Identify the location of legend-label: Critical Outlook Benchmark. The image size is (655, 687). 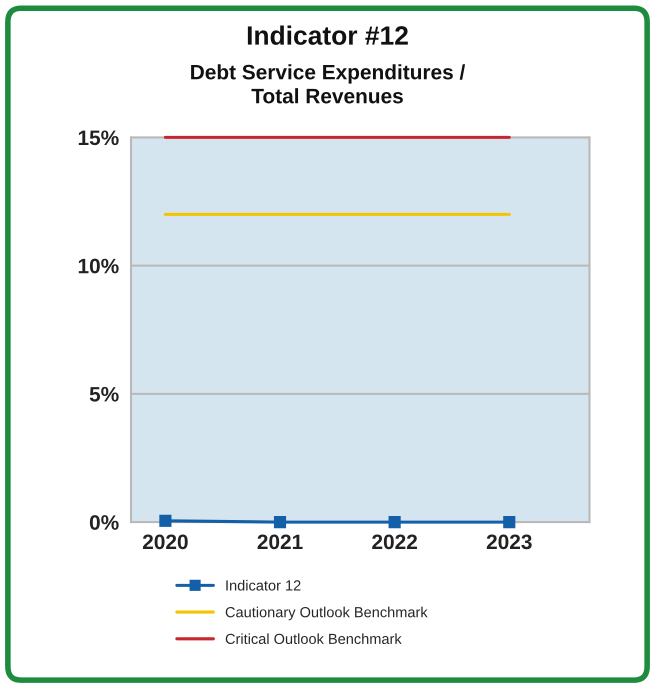
(314, 638).